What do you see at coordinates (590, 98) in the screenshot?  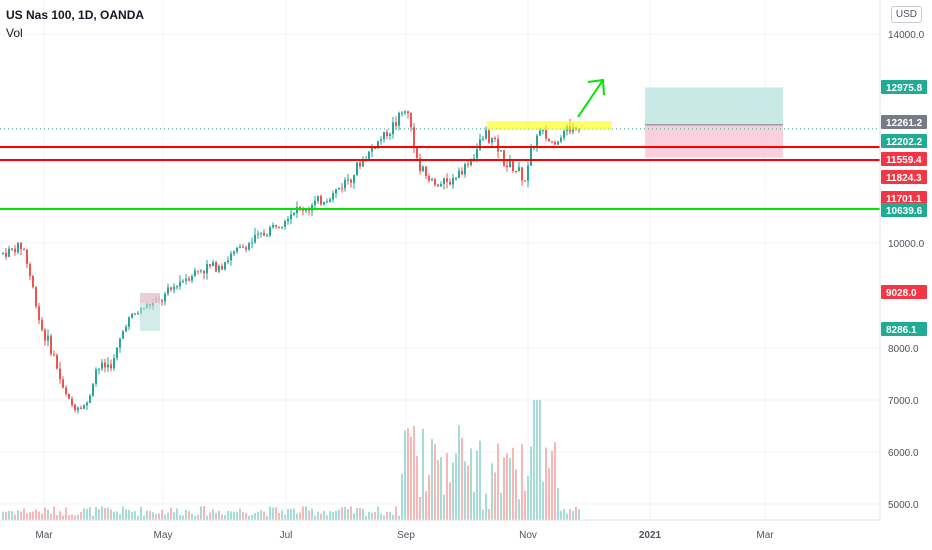 I see `breakout-arrow-shaft` at bounding box center [590, 98].